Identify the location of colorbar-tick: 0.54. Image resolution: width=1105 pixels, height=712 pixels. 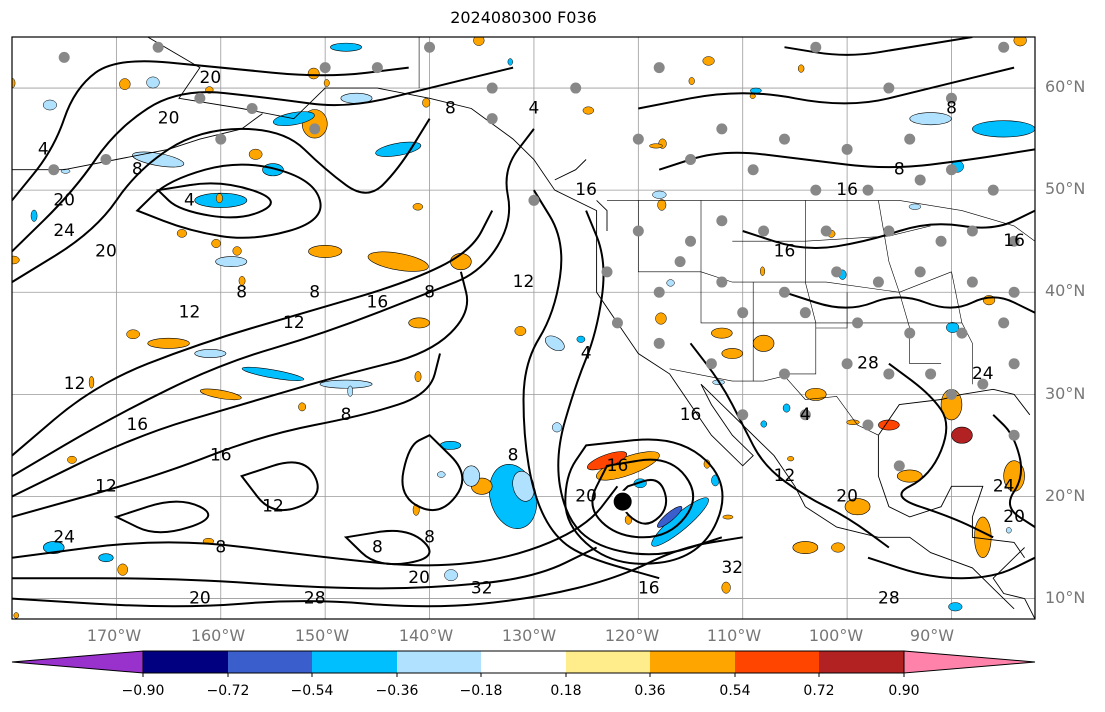
(735, 691).